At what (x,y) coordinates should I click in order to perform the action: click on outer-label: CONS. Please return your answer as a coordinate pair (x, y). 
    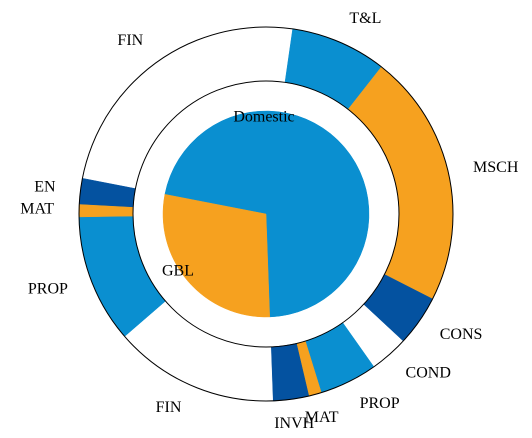
    Looking at the image, I should click on (461, 334).